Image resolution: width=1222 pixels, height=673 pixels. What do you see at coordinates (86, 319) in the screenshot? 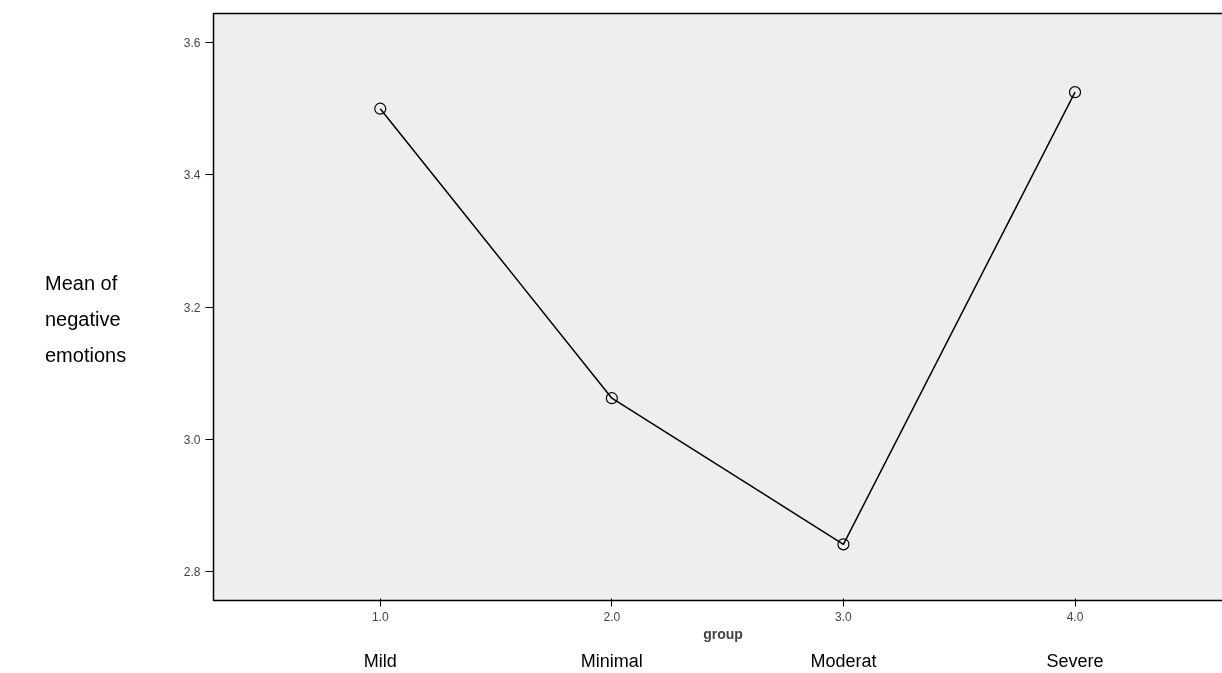
I see `y-axis-title: Mean of negative emotions` at bounding box center [86, 319].